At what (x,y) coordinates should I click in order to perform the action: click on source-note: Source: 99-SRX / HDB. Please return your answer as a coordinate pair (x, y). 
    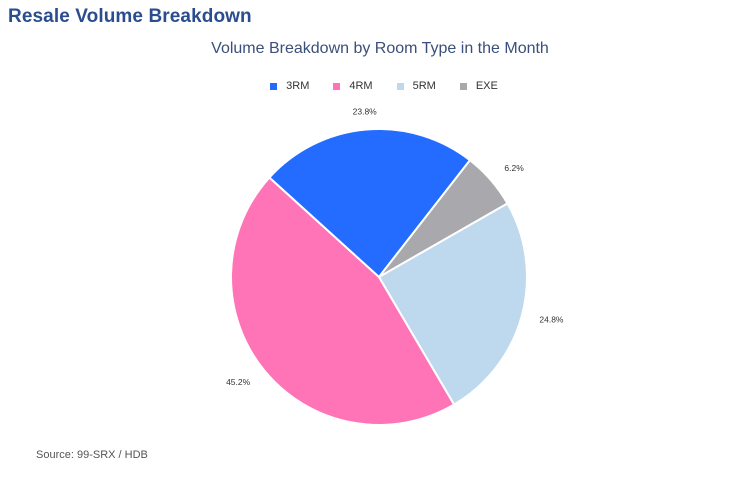
    Looking at the image, I should click on (92, 455).